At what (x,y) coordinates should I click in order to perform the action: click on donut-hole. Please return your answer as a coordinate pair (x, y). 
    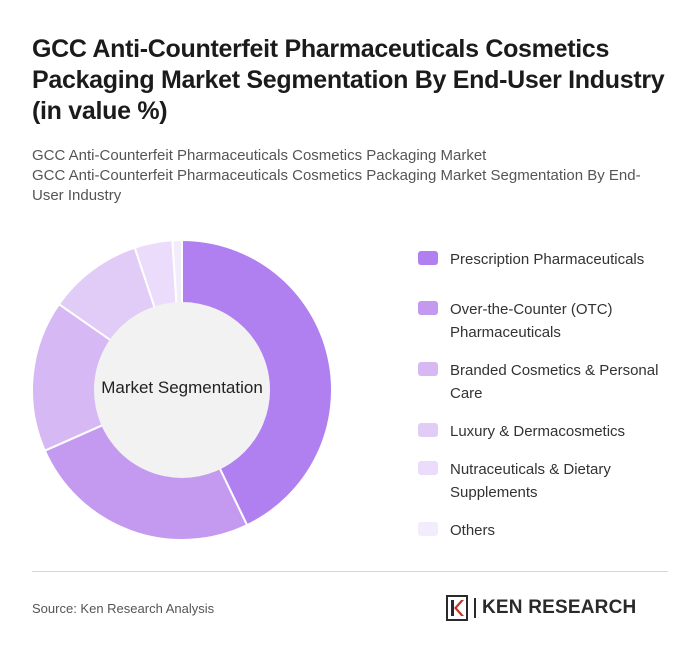
    Looking at the image, I should click on (182, 390).